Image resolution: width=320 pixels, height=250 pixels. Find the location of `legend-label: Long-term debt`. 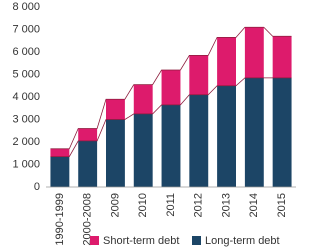

legend-label: Long-term debt is located at coordinates (242, 241).